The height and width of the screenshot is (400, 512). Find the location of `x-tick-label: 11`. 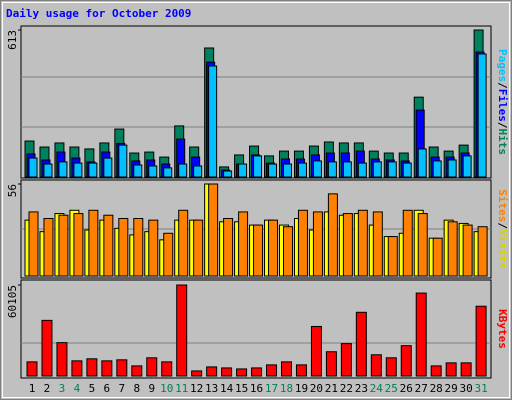

x-tick-label: 11 is located at coordinates (181, 388).